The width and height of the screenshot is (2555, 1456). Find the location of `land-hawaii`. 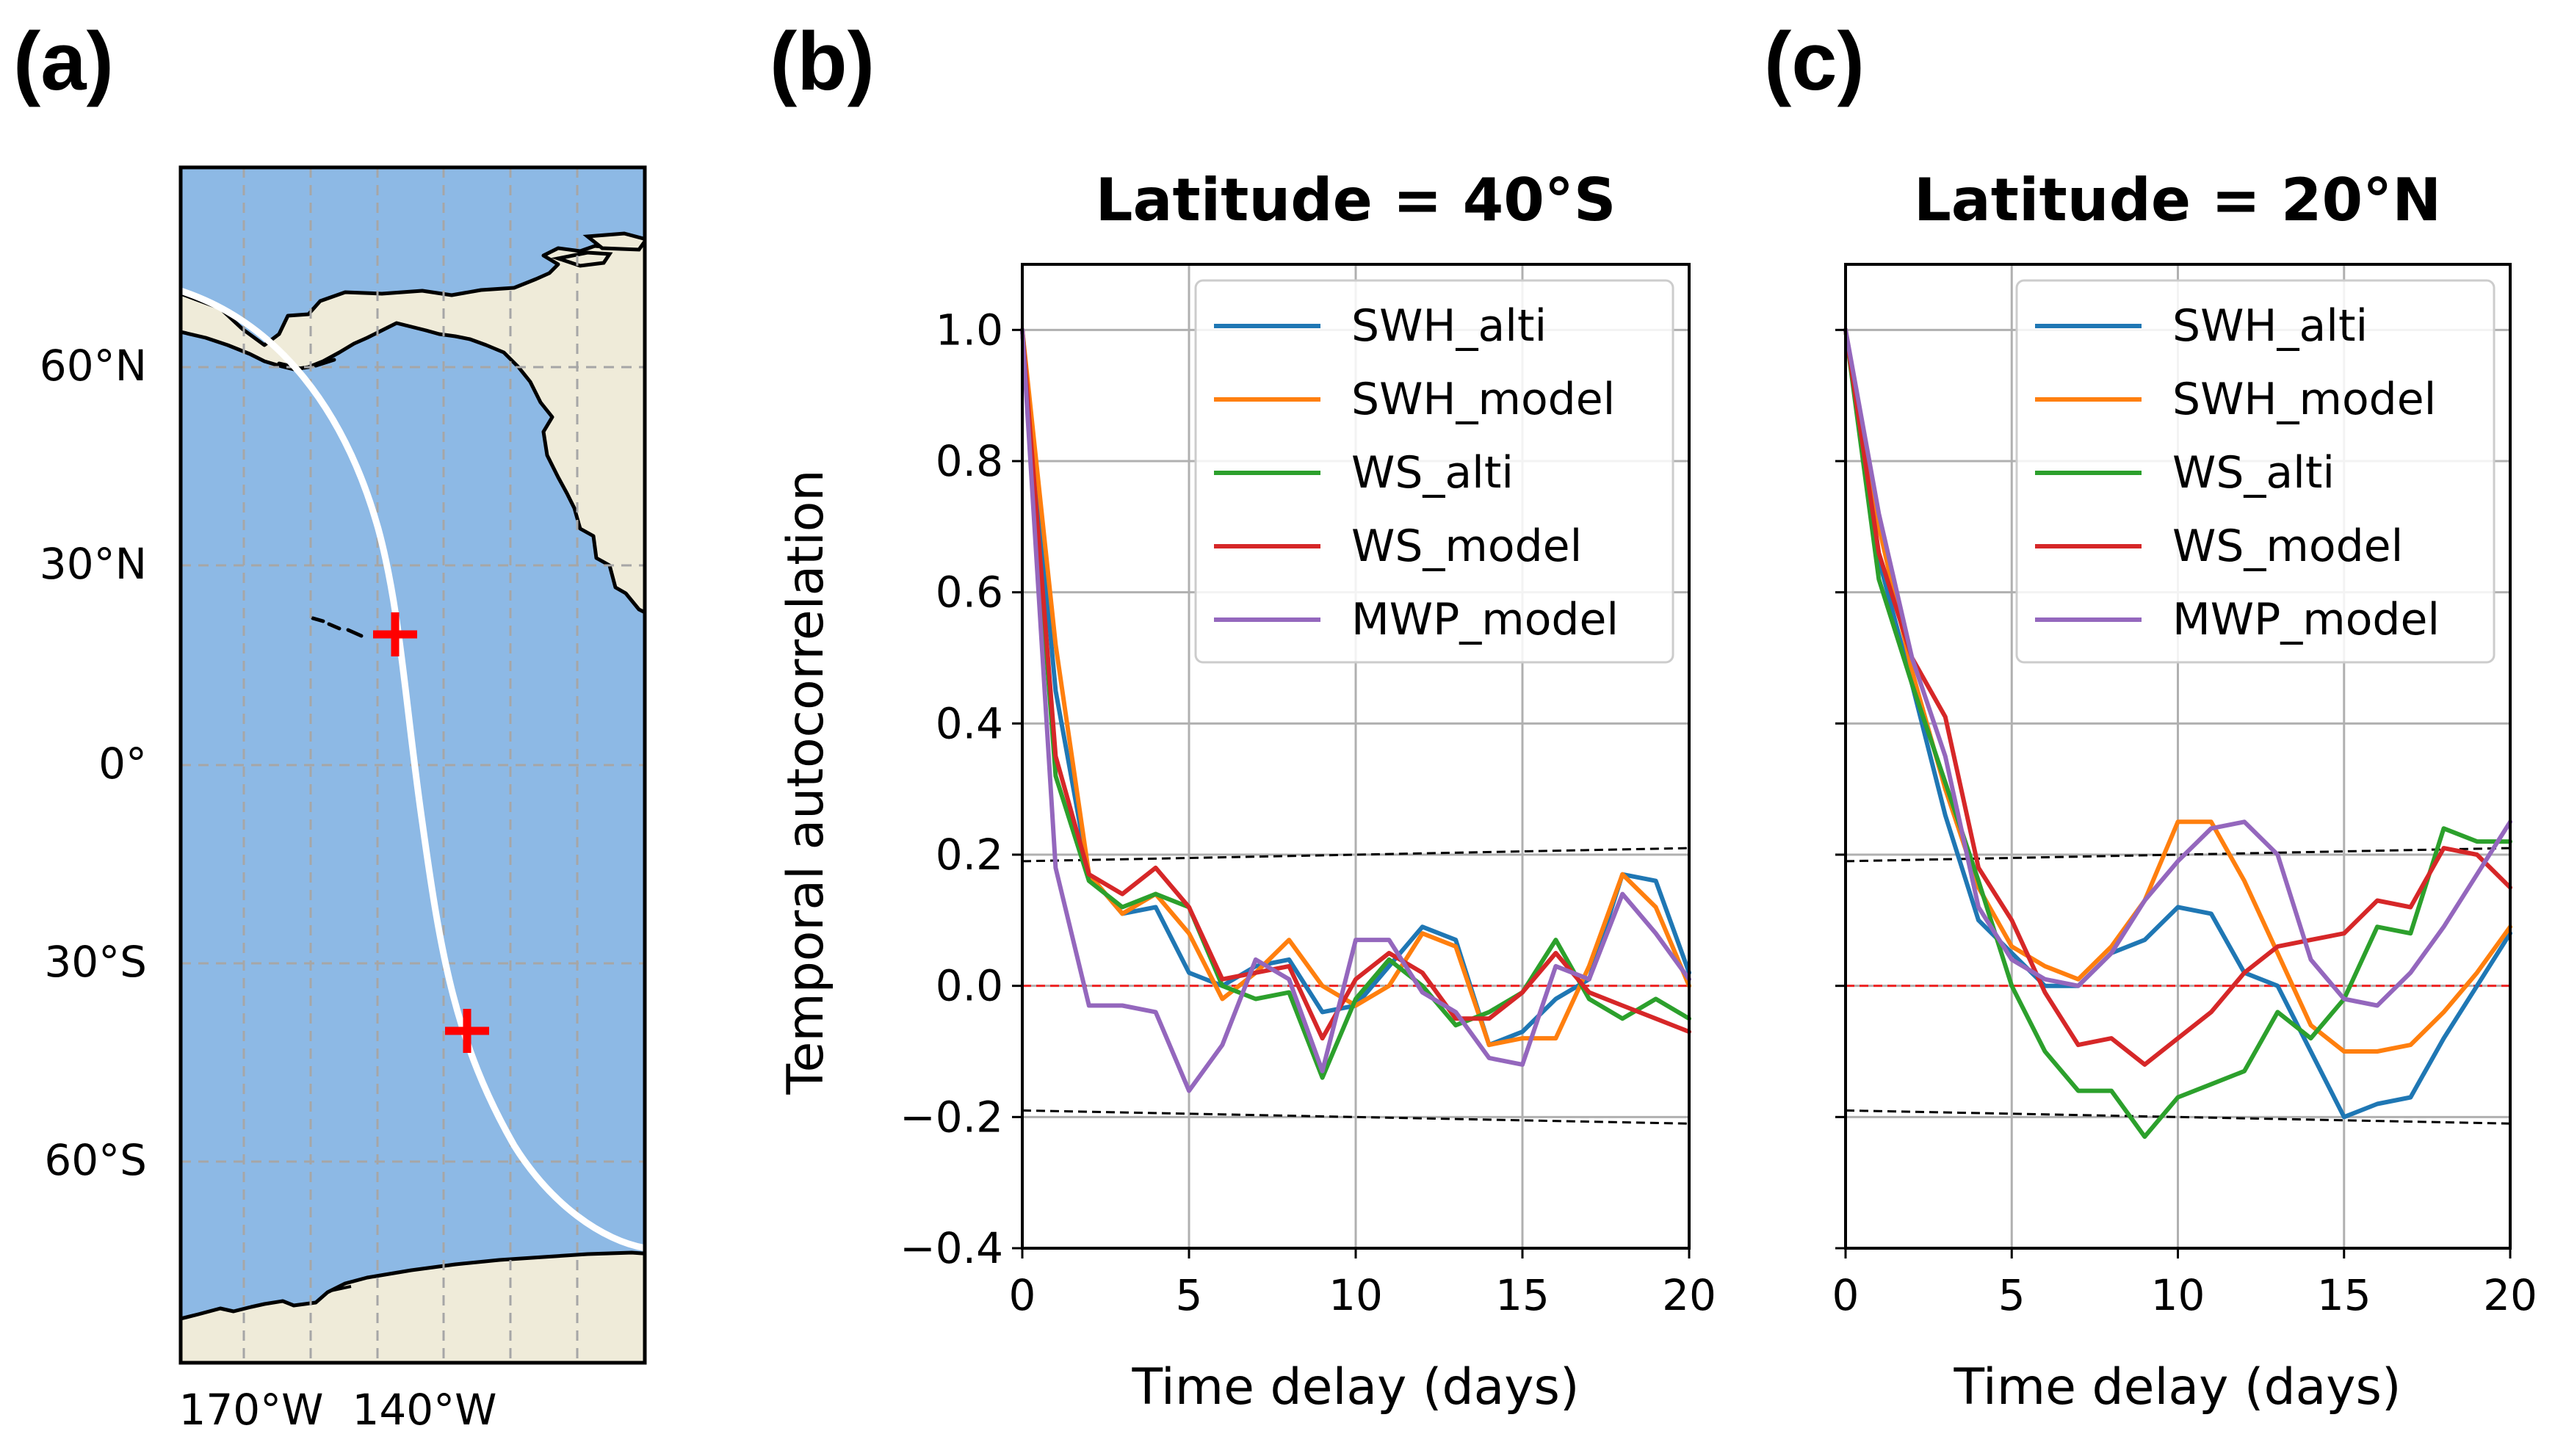

land-hawaii is located at coordinates (337, 627).